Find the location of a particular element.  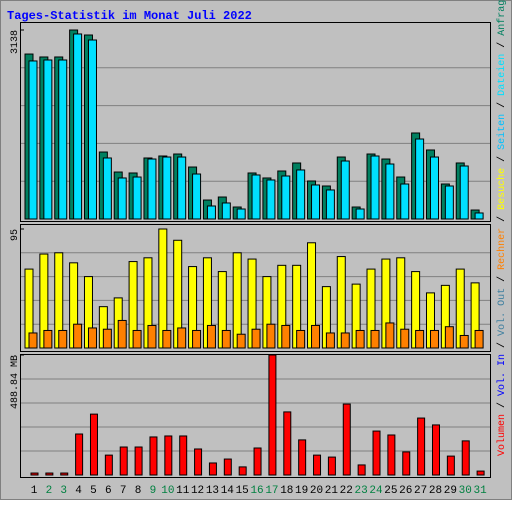

legend-entry: Vol. Out is located at coordinates (502, 312).